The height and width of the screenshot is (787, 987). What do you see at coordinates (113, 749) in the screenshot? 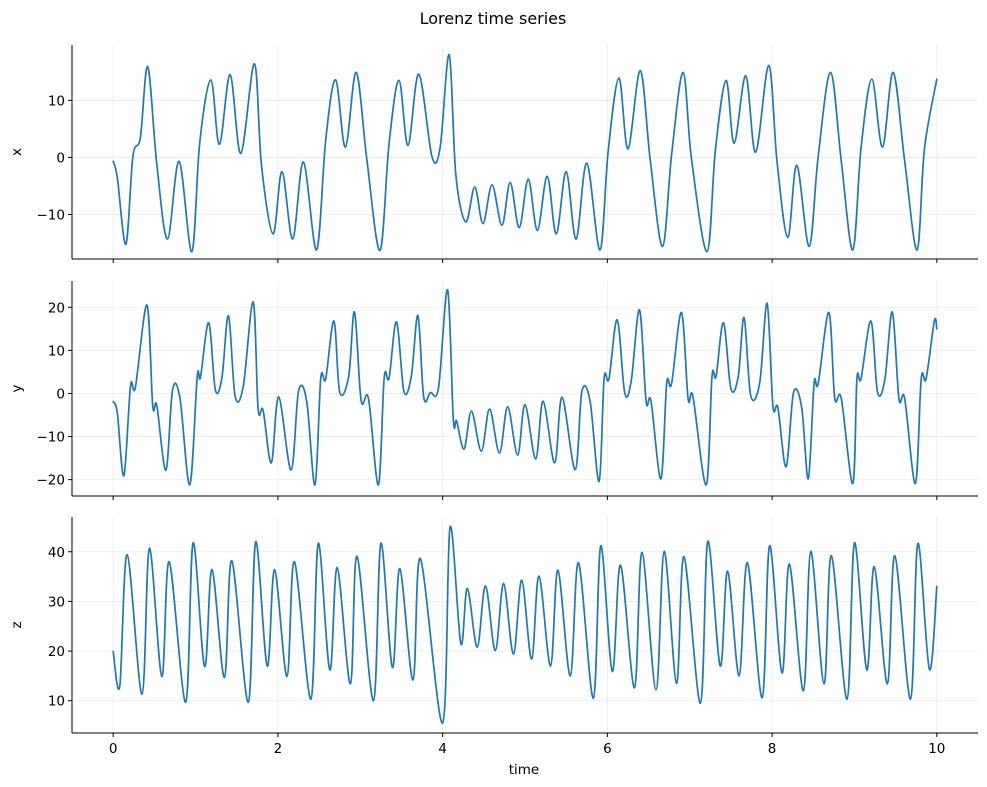
I see `x-tick-label: 0` at bounding box center [113, 749].